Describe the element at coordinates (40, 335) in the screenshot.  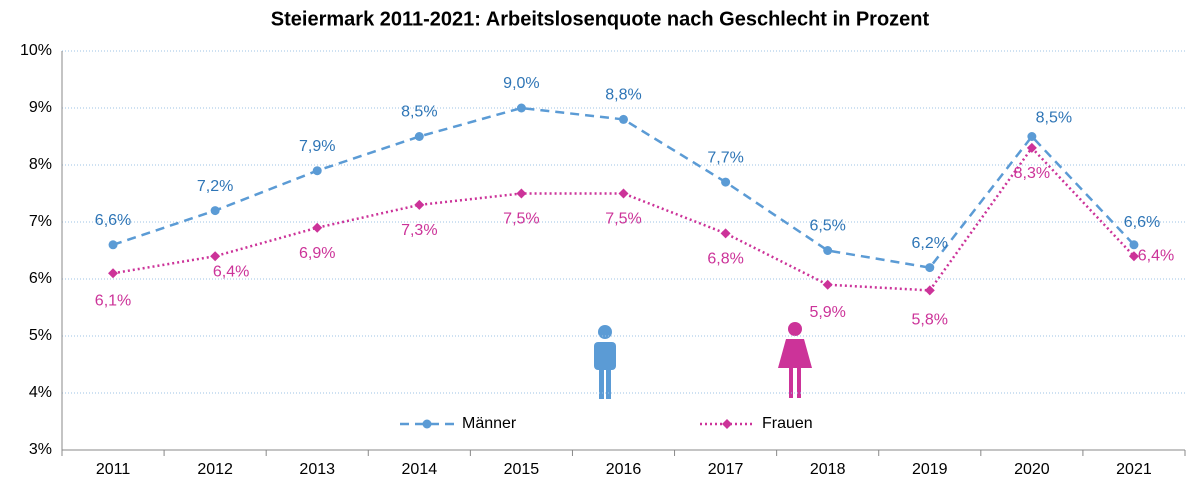
I see `y-tick-label: 5%` at that location.